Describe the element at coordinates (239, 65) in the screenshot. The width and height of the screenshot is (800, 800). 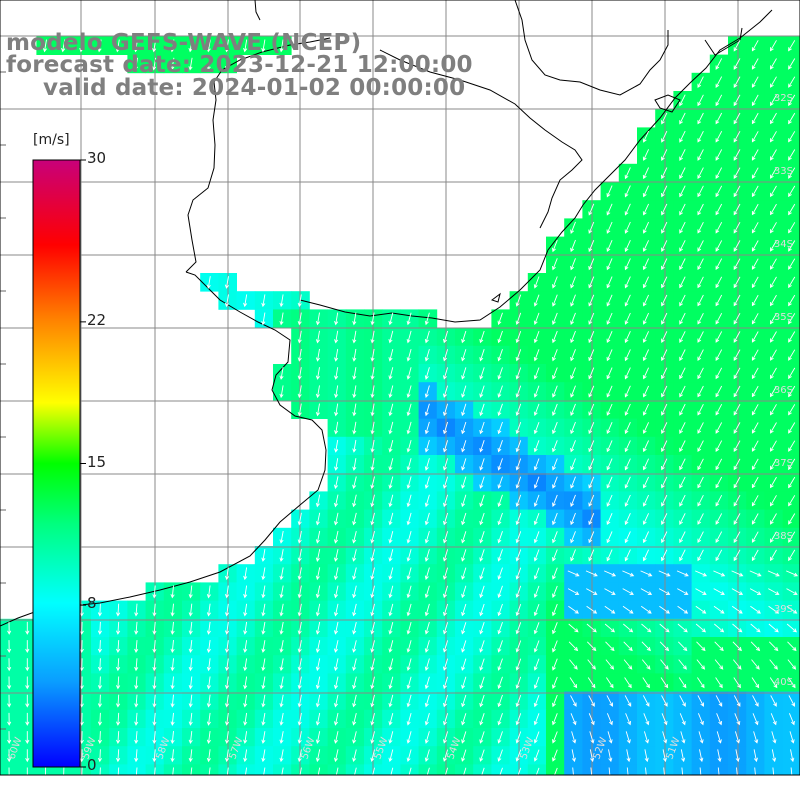
I see `title-forecast-date: forecast date: 2023-12-21 12:00:00` at that location.